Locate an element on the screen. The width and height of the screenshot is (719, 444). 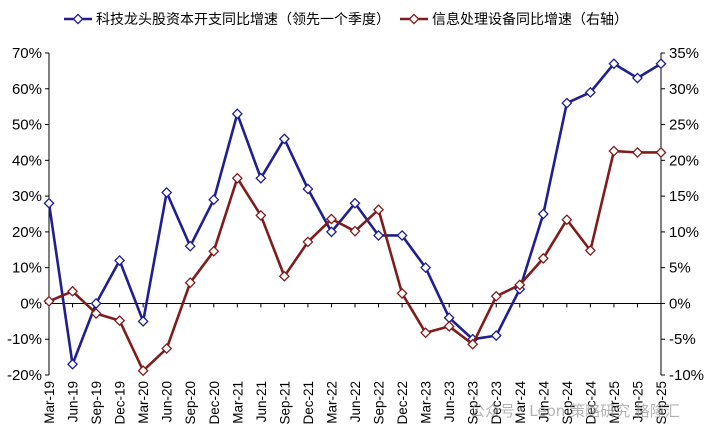
x-tick-label: Dec-19 is located at coordinates (120, 403).